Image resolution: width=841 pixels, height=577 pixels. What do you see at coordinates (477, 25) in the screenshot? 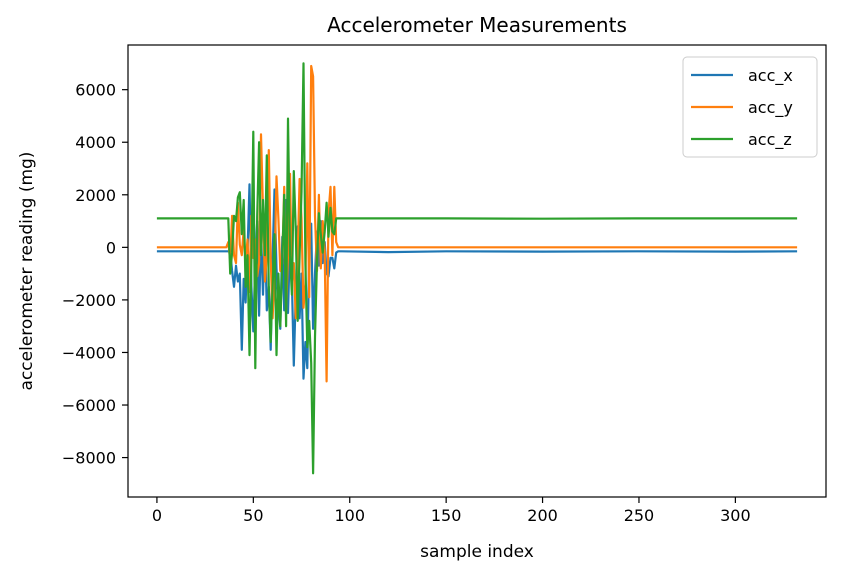
I see `chart-title: Accelerometer Measurements` at bounding box center [477, 25].